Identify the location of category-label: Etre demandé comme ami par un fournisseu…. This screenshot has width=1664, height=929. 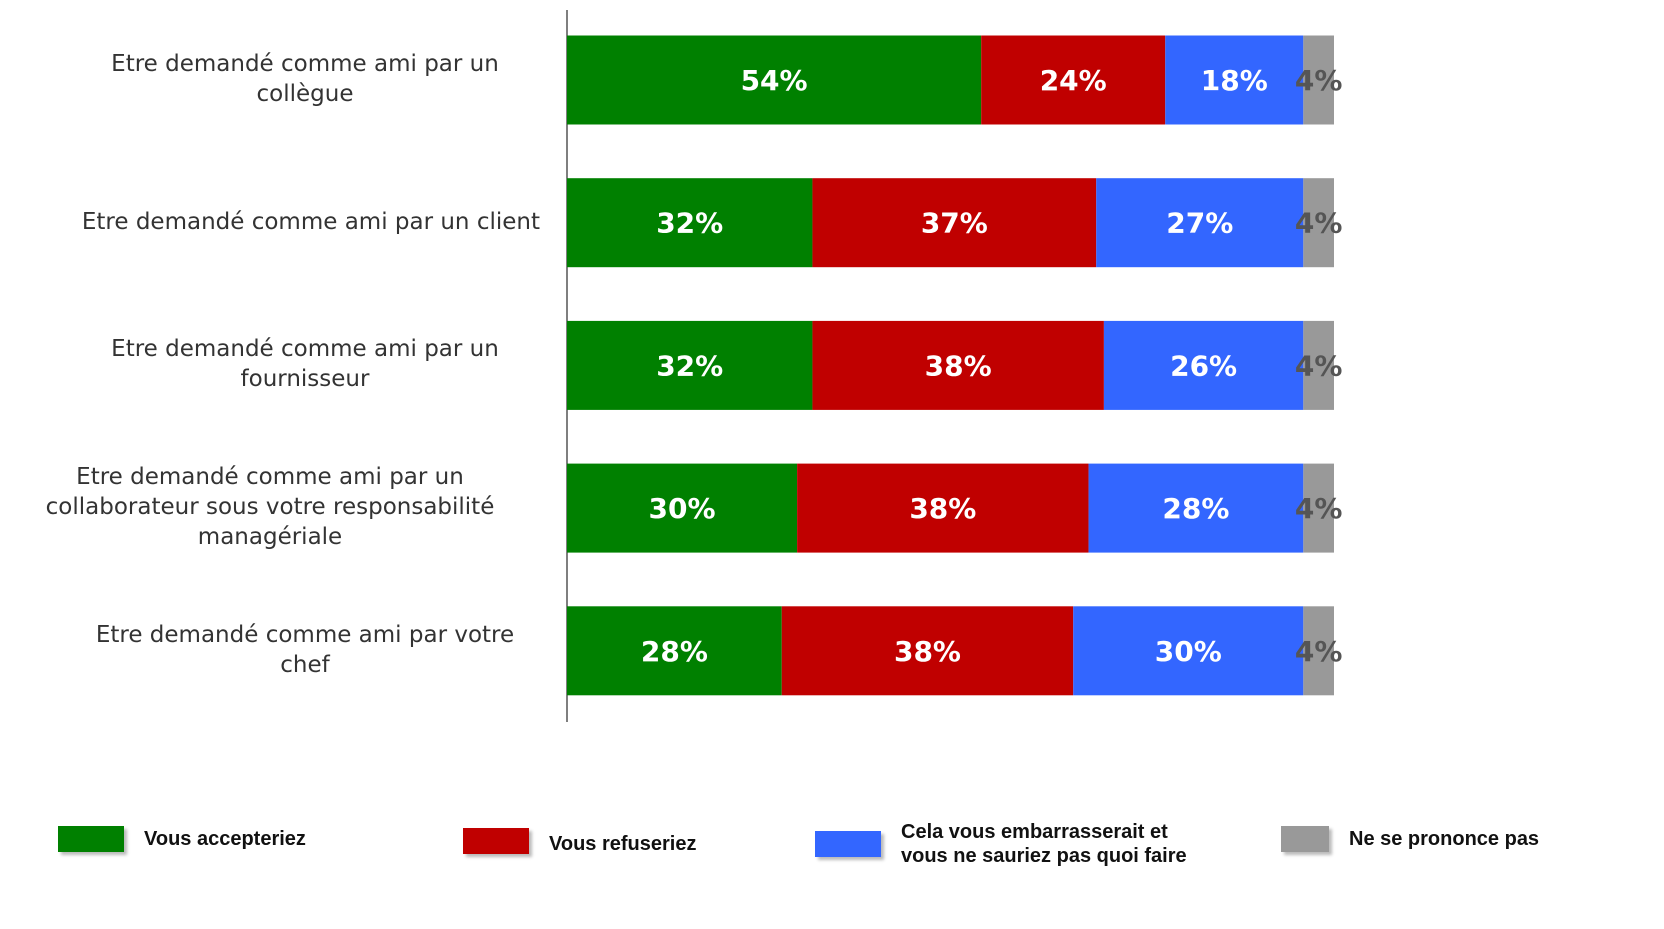
(305, 364).